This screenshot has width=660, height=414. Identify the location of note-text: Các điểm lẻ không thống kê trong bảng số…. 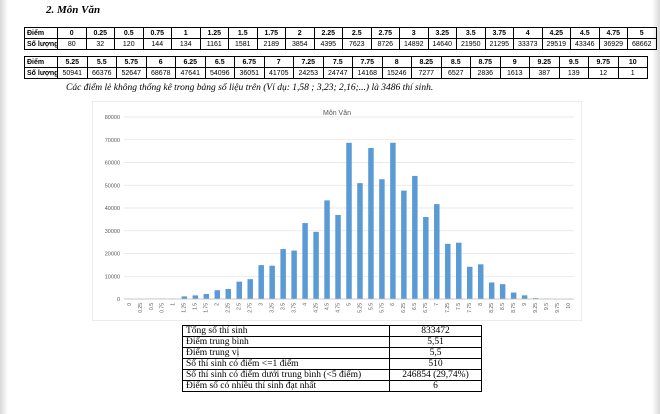
(250, 88).